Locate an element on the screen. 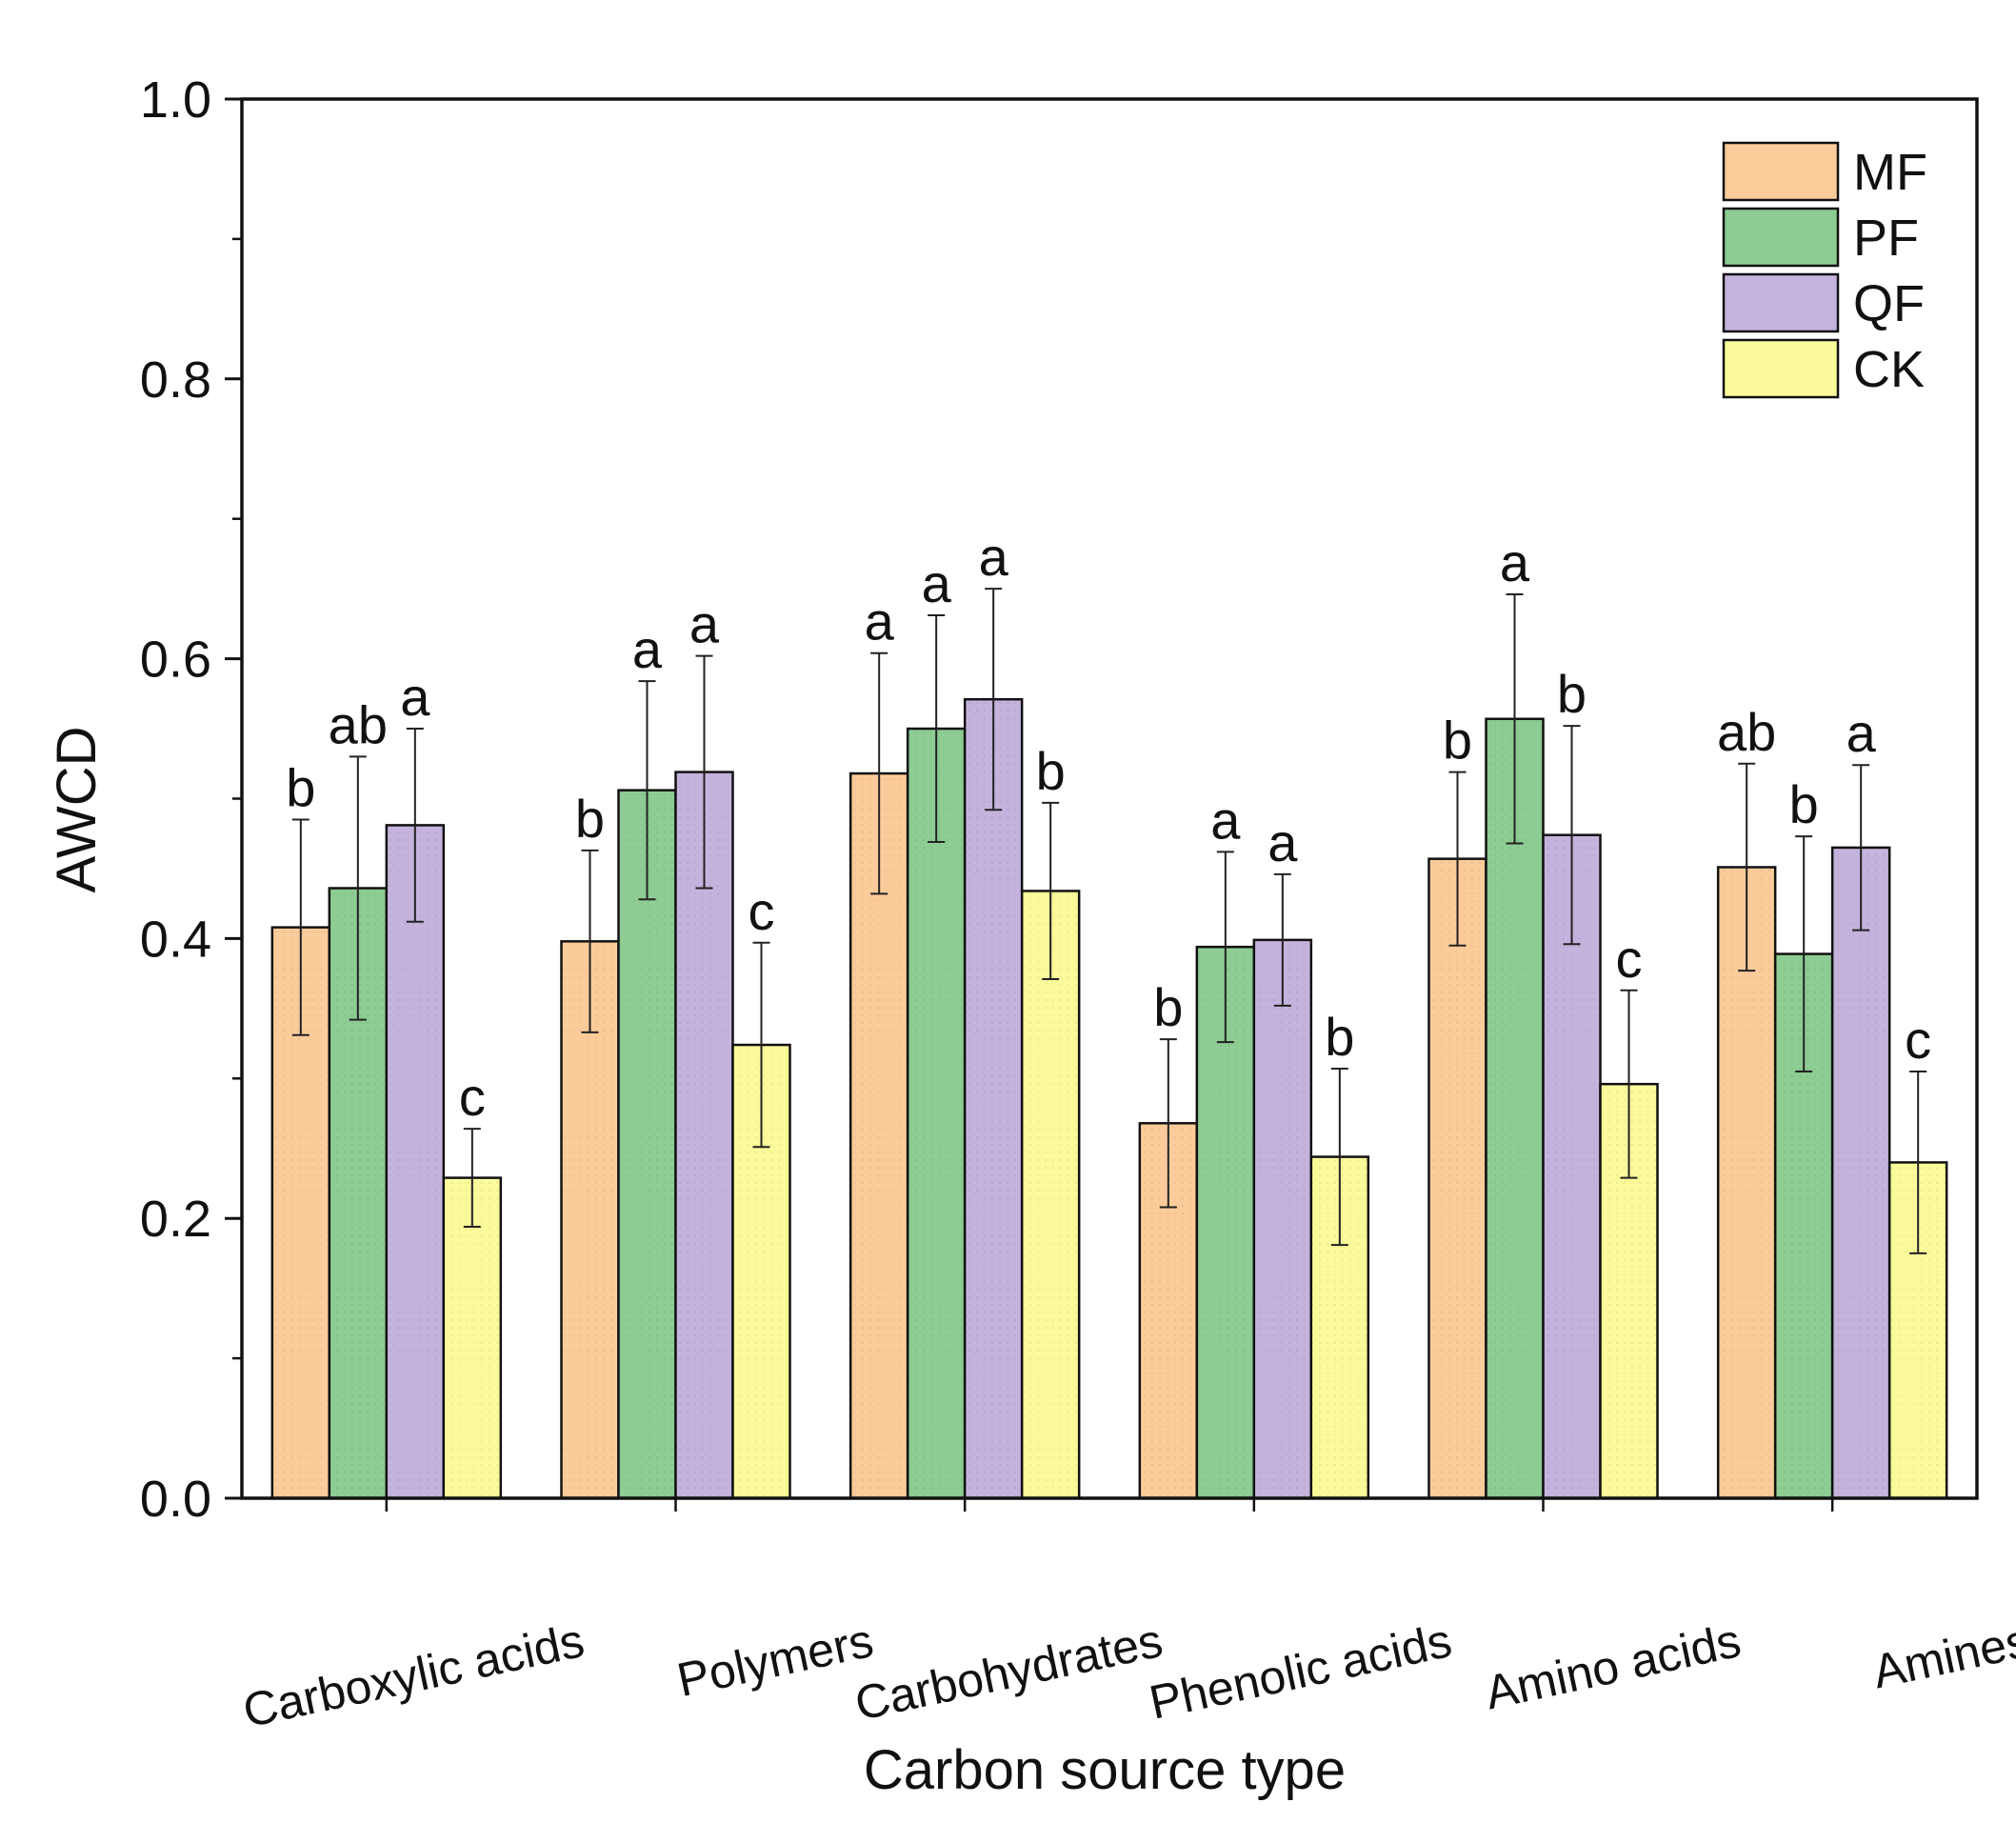 The height and width of the screenshot is (1843, 2016). legend-label-ck: CK is located at coordinates (1889, 369).